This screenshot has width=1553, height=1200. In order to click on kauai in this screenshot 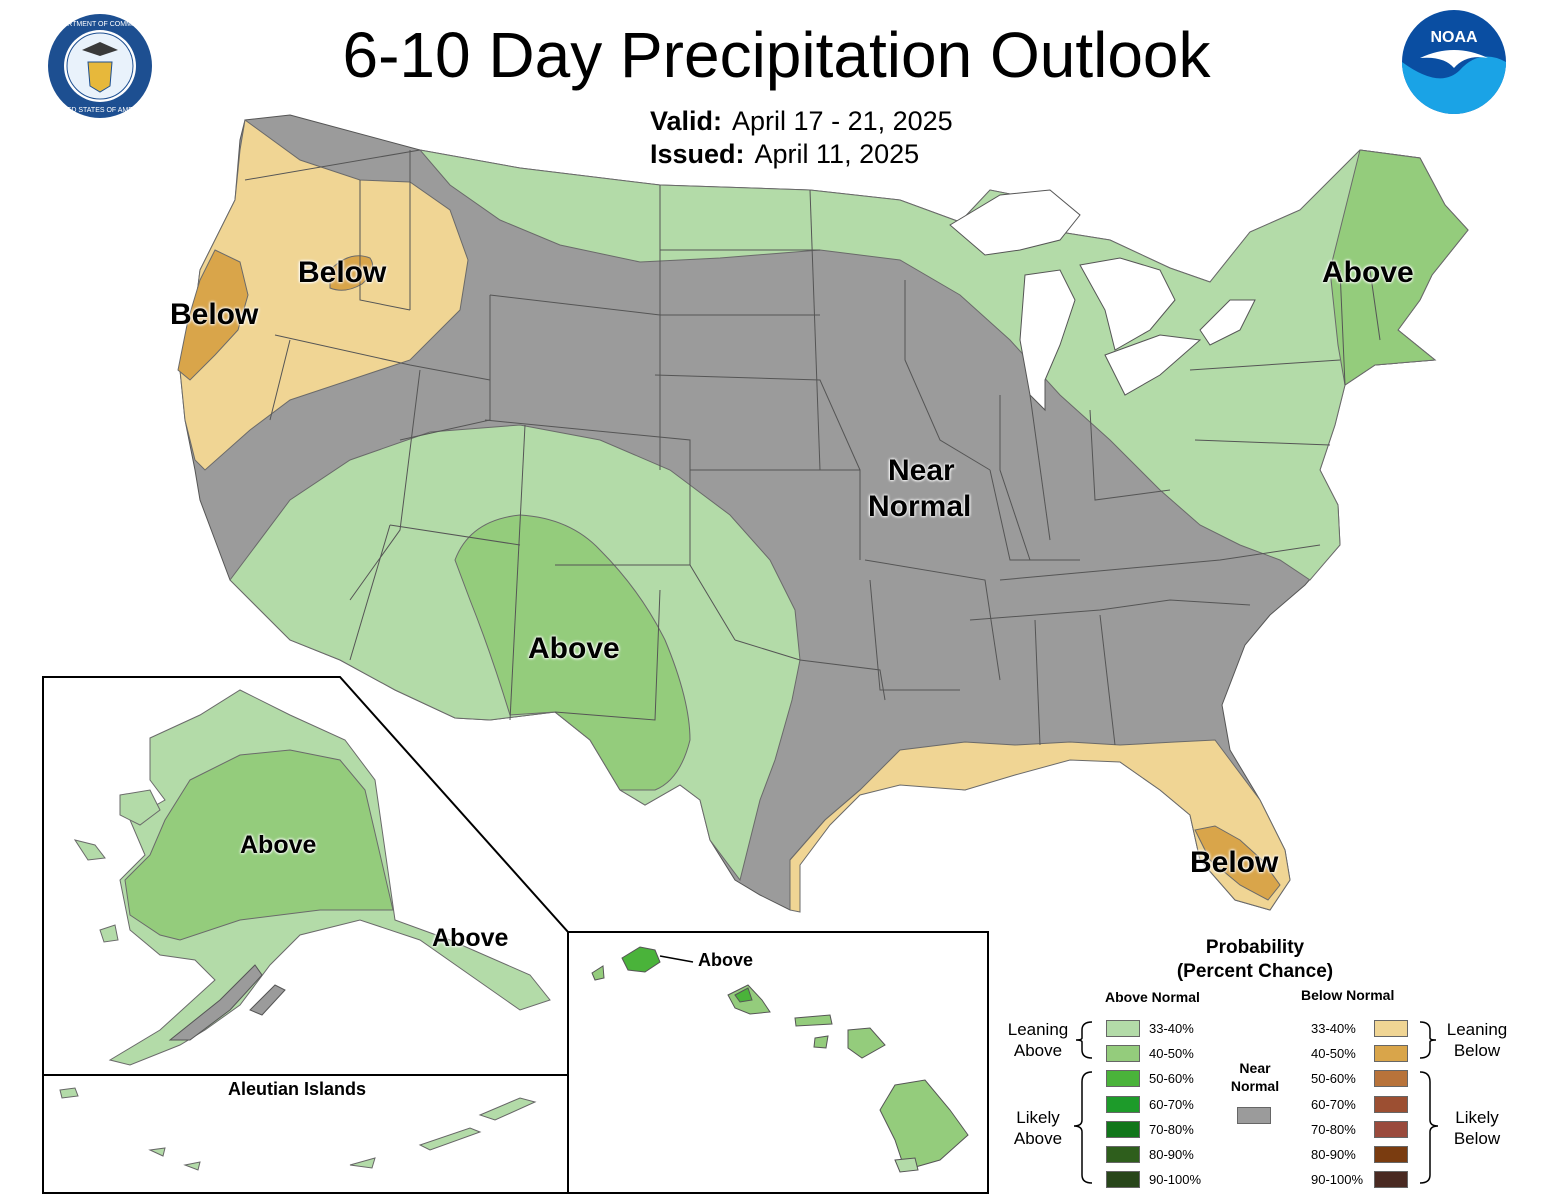, I will do `click(641, 959)`.